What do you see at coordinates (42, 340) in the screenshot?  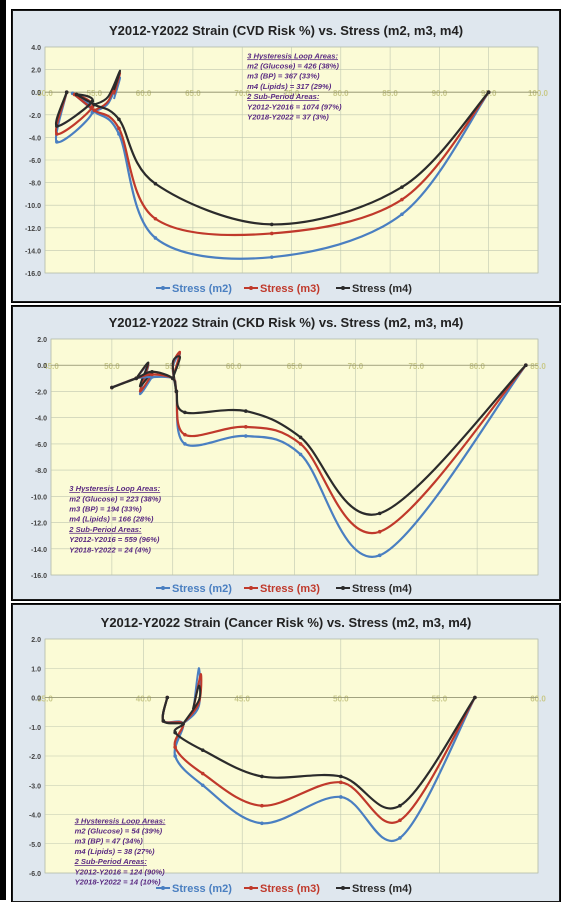 I see `y-tick-label: 2.0` at bounding box center [42, 340].